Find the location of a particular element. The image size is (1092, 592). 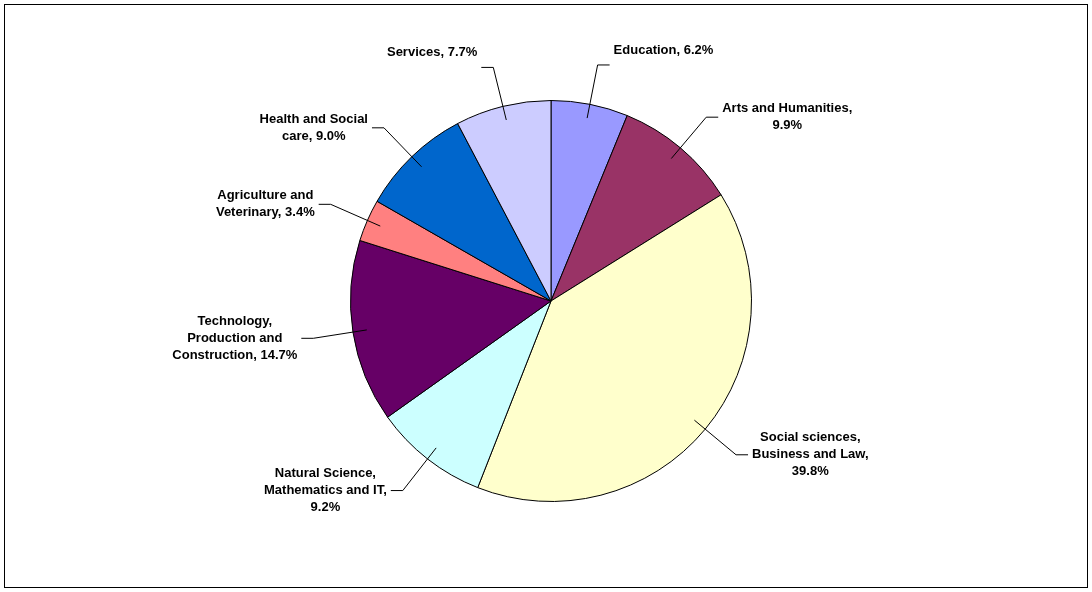

slice-label: Arts and Humanities, 9.9% is located at coordinates (787, 116).